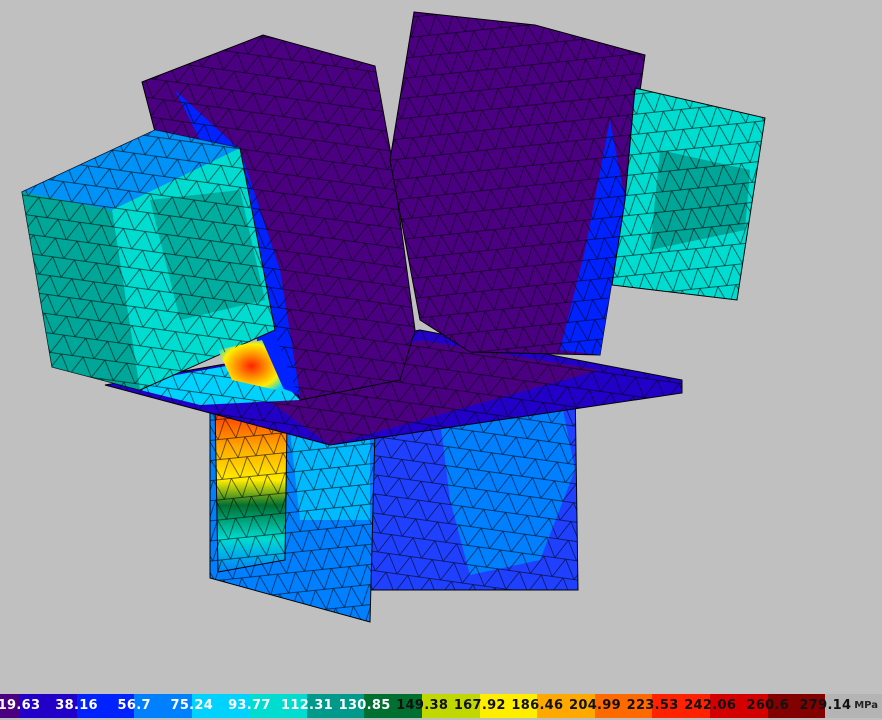 The width and height of the screenshot is (882, 720). Describe the element at coordinates (768, 705) in the screenshot. I see `legend-label: 260.6` at that location.